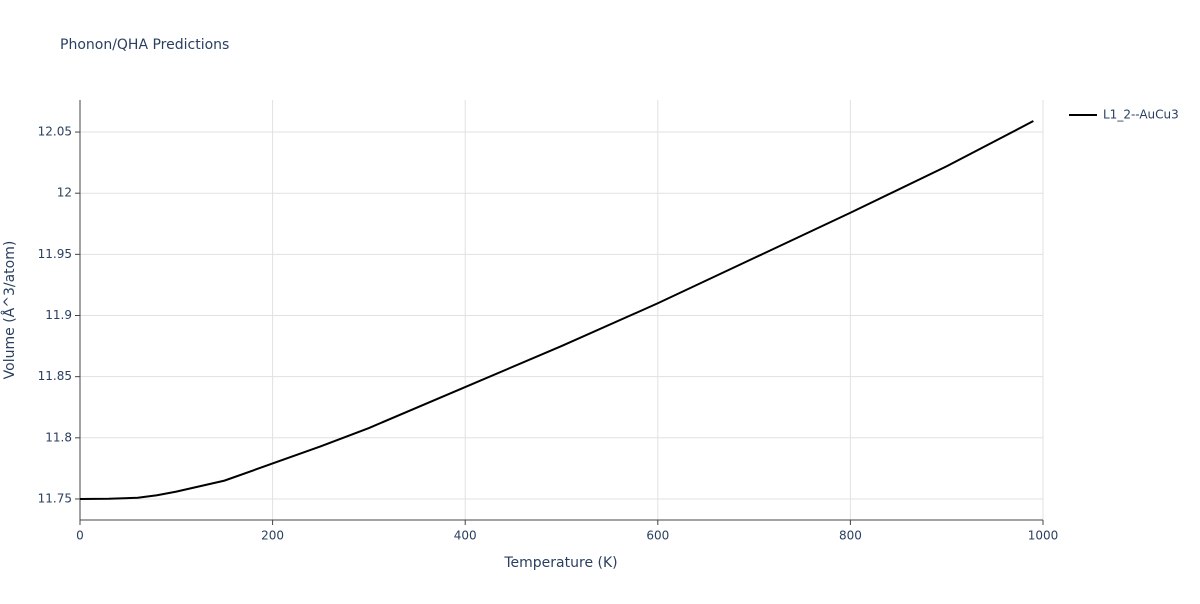 The image size is (1200, 604). What do you see at coordinates (55, 376) in the screenshot?
I see `y-tick-label: 11.85` at bounding box center [55, 376].